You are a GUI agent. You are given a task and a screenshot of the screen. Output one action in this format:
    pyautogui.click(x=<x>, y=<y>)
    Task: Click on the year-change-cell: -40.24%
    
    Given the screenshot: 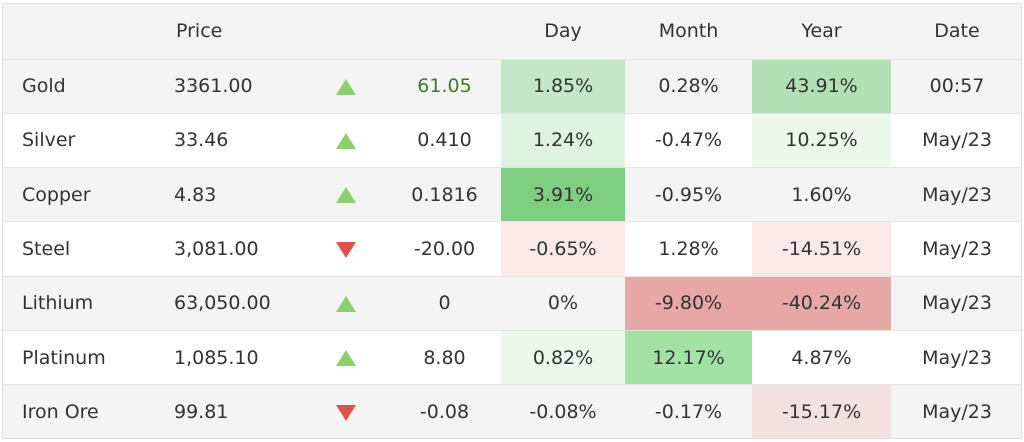 What is the action you would take?
    pyautogui.click(x=821, y=303)
    